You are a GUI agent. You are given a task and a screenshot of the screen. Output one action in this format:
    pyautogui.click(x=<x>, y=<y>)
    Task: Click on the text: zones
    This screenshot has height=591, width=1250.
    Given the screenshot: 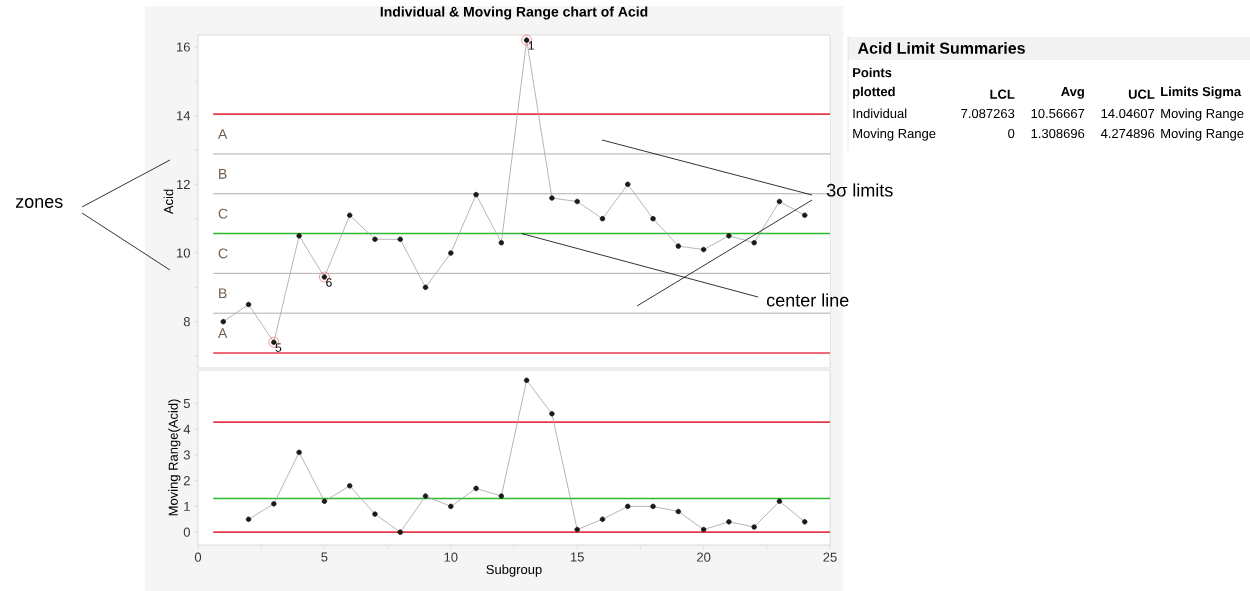 What is the action you would take?
    pyautogui.click(x=39, y=203)
    